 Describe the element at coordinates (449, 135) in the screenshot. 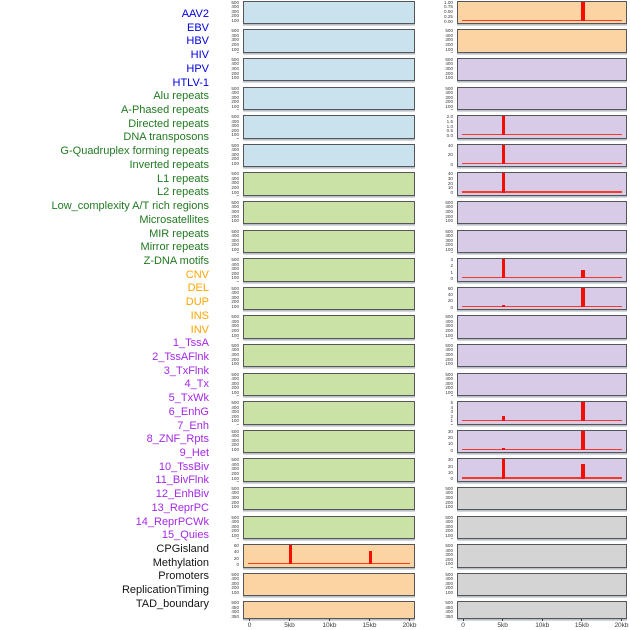

I see `y-tick-label: 0.0` at that location.